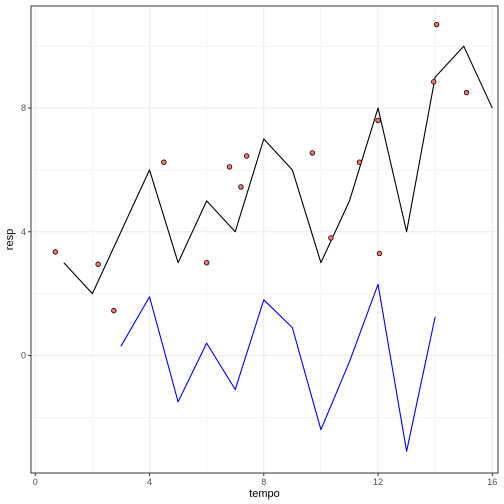 Image resolution: width=504 pixels, height=504 pixels. Describe the element at coordinates (492, 482) in the screenshot. I see `x-tick-label: 16` at that location.